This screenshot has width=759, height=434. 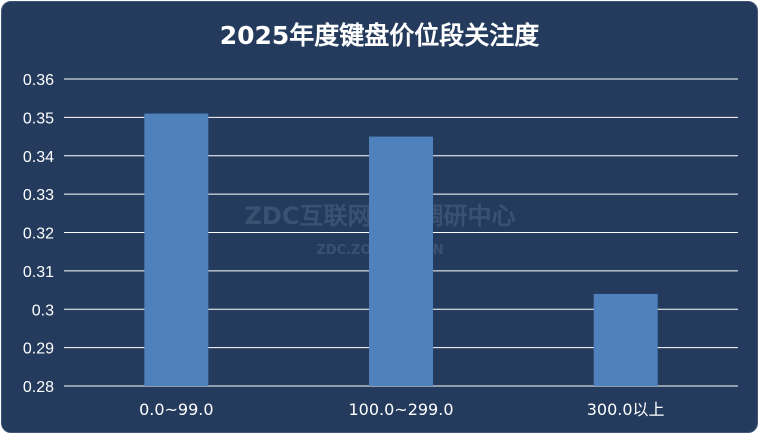 I want to click on y-tick-label: 0.32, so click(x=38, y=234).